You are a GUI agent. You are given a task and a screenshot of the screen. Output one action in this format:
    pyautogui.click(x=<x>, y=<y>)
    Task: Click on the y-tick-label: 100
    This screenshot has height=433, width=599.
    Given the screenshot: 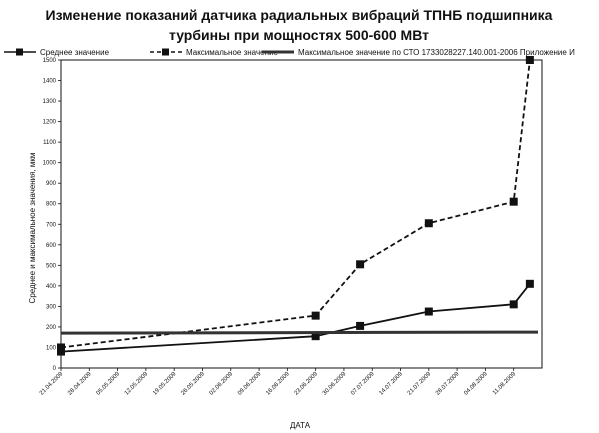 What is the action you would take?
    pyautogui.click(x=51, y=348)
    